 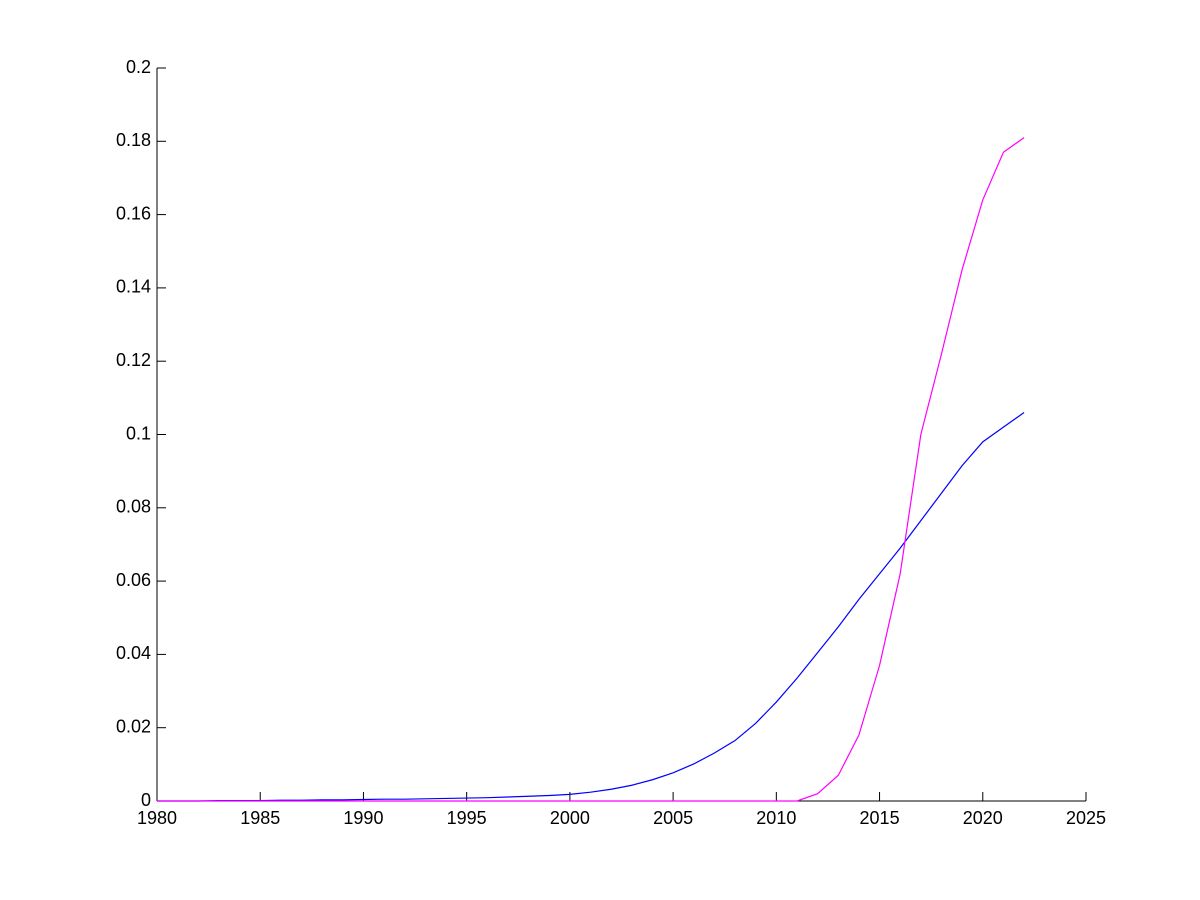 What do you see at coordinates (133, 213) in the screenshot?
I see `y-tick-label: 0.16` at bounding box center [133, 213].